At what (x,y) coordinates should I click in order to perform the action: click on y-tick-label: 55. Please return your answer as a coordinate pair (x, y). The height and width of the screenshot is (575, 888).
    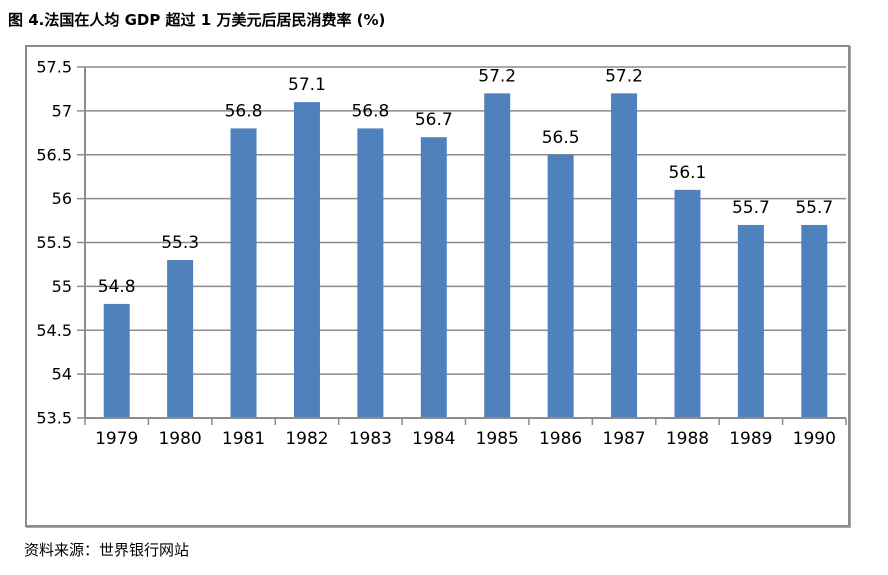
    Looking at the image, I should click on (62, 286).